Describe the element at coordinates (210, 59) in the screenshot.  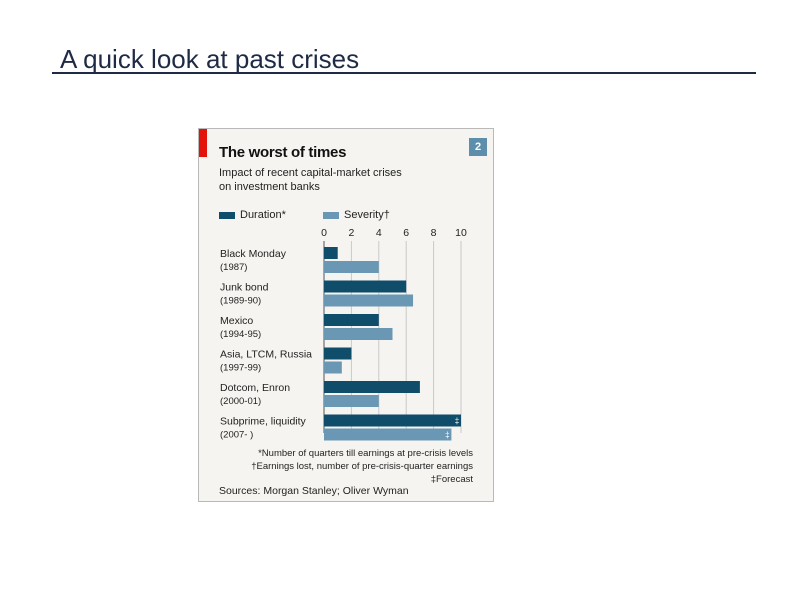
I see `slide-title: A quick look at past crises` at that location.